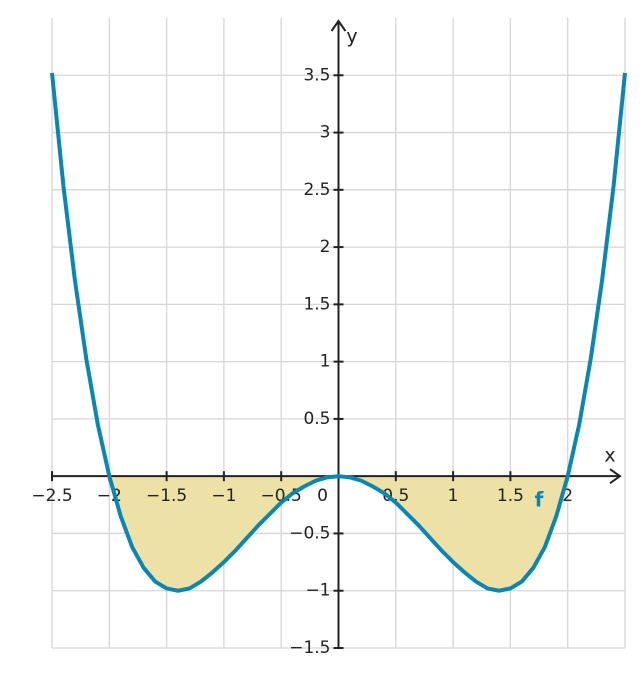 The height and width of the screenshot is (677, 643). I want to click on x-axis-arrow, so click(615, 476).